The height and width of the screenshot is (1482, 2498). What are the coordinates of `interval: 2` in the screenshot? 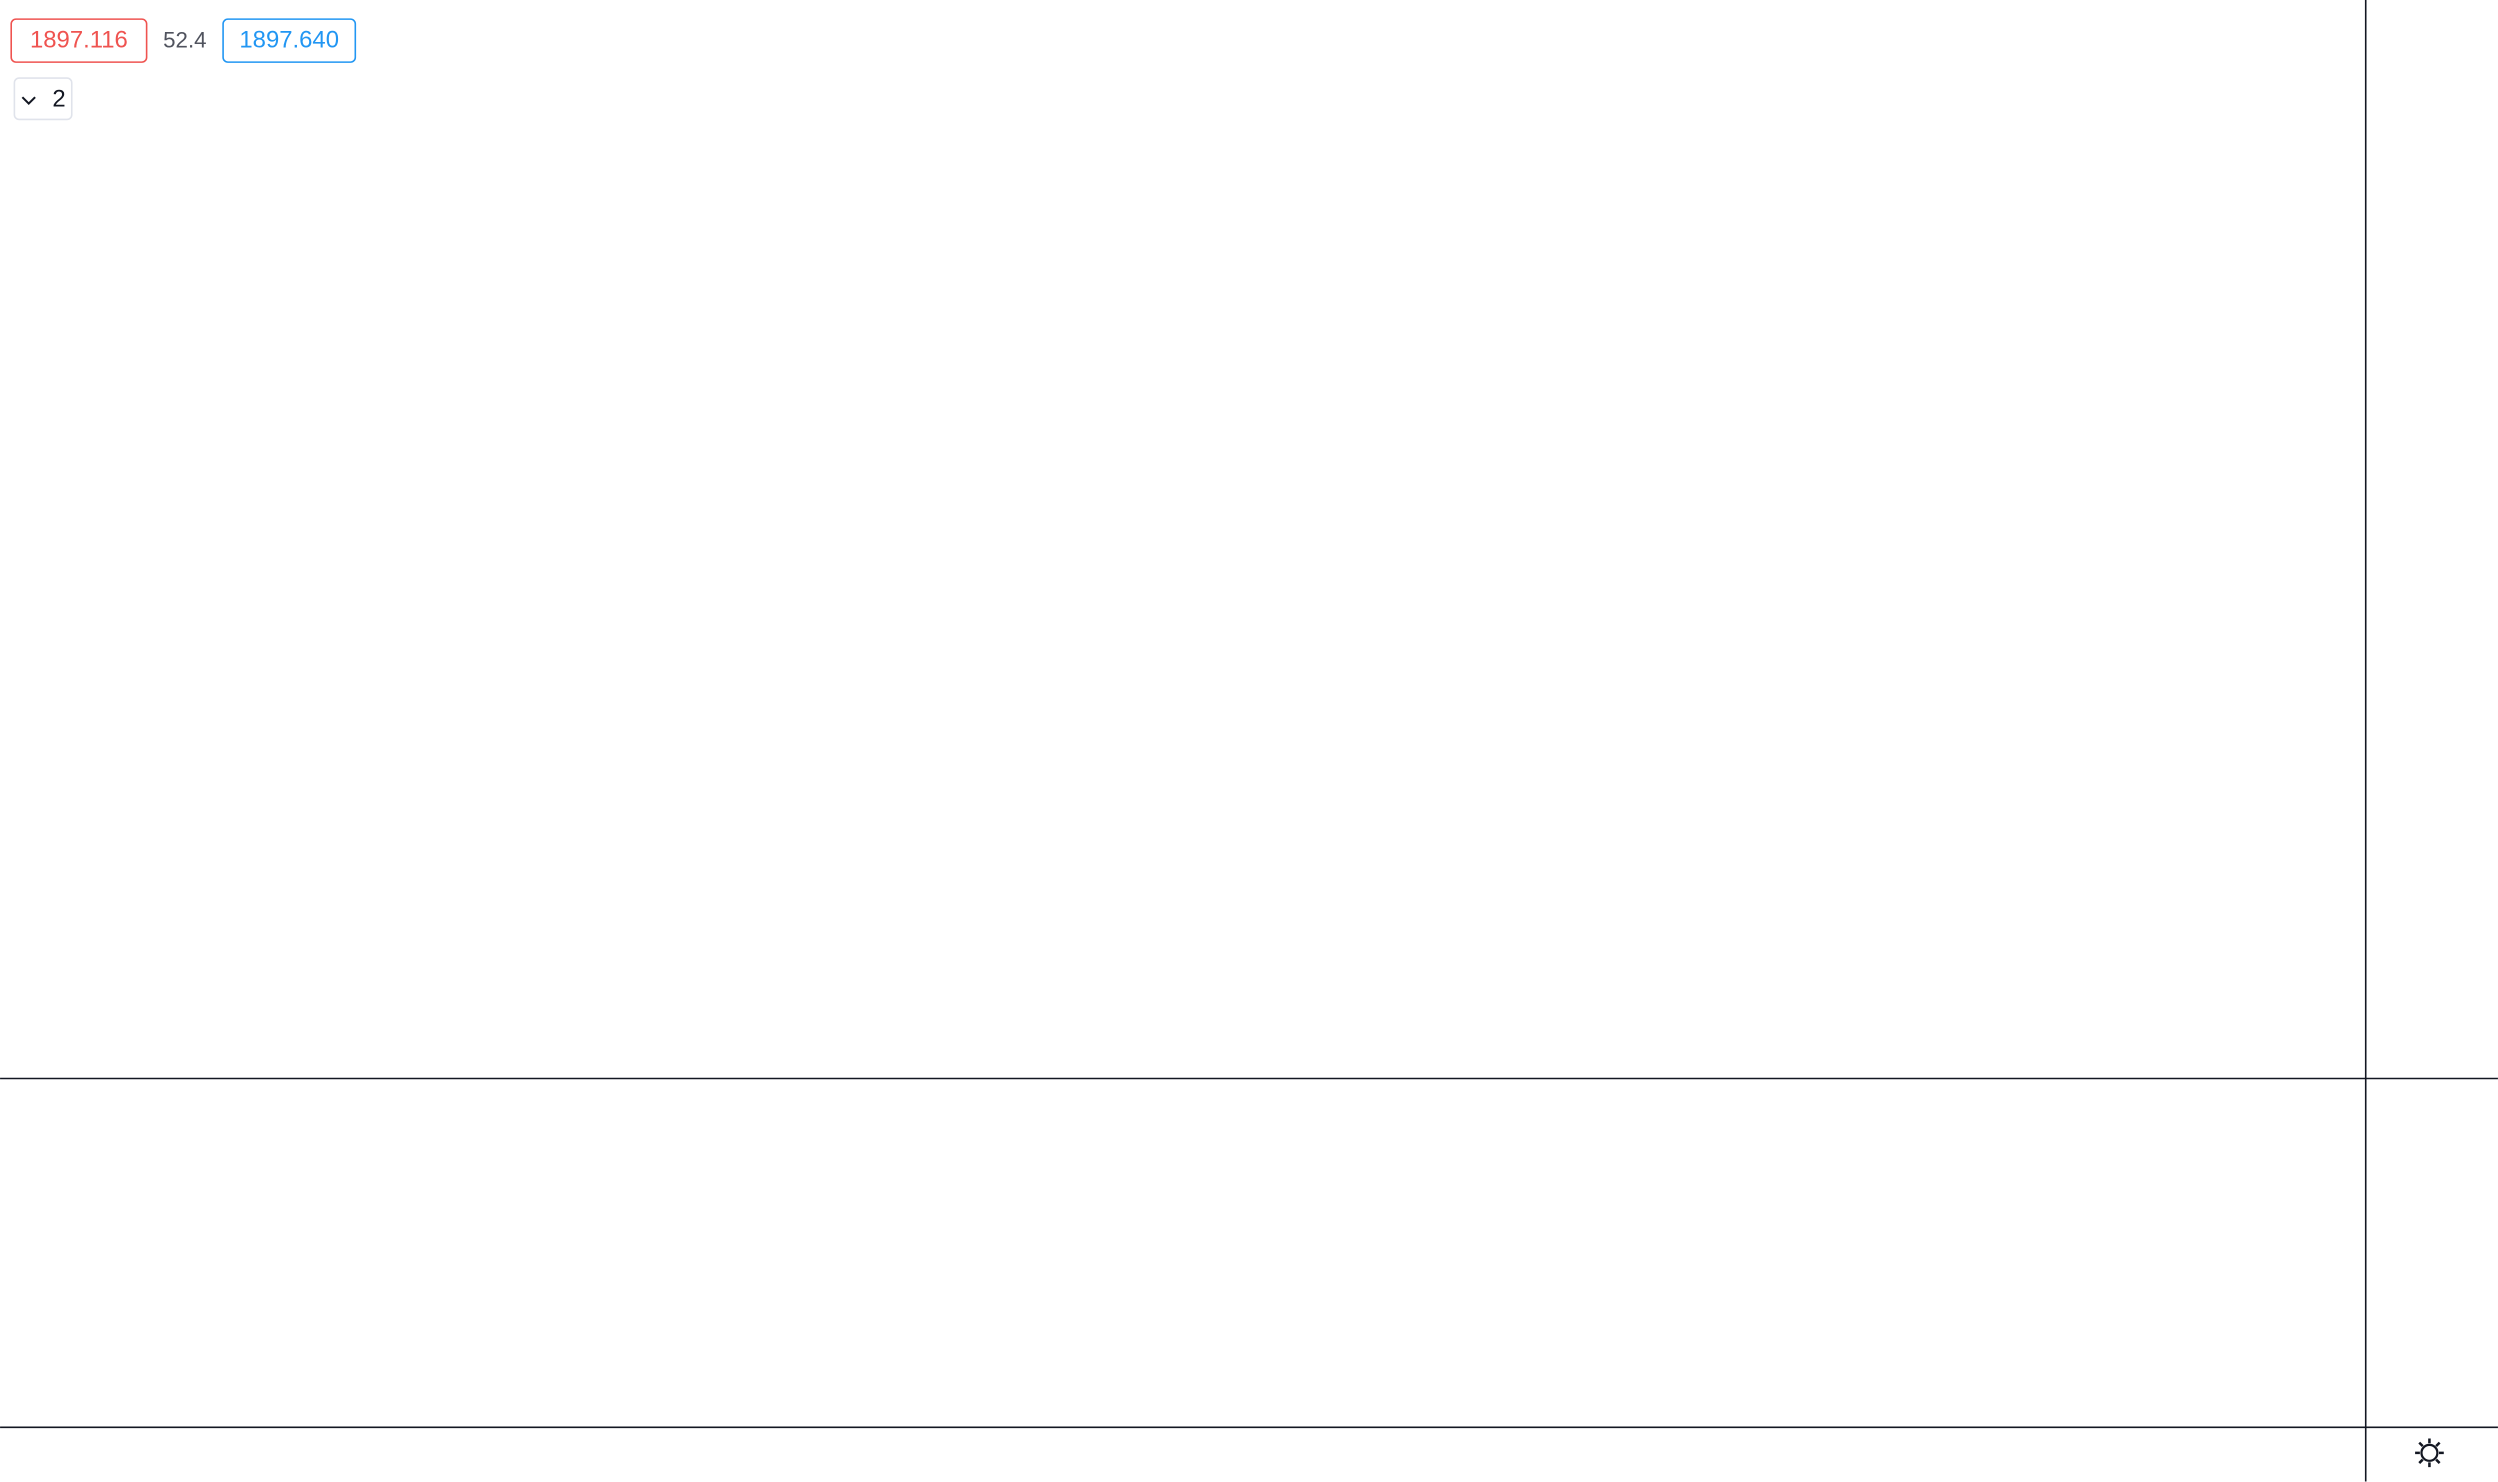 It's located at (58, 99).